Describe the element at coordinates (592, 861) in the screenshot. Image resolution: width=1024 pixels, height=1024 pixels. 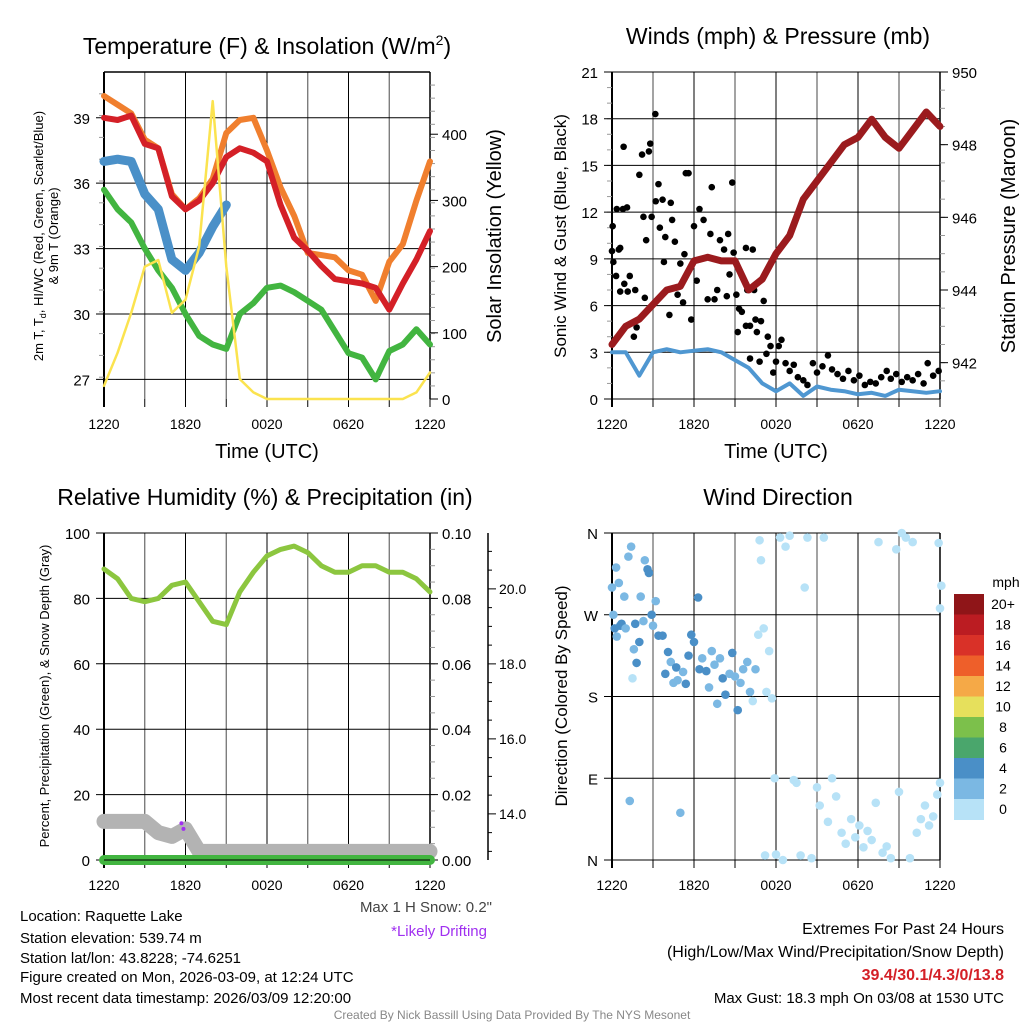
I see `y-tick-label: N` at that location.